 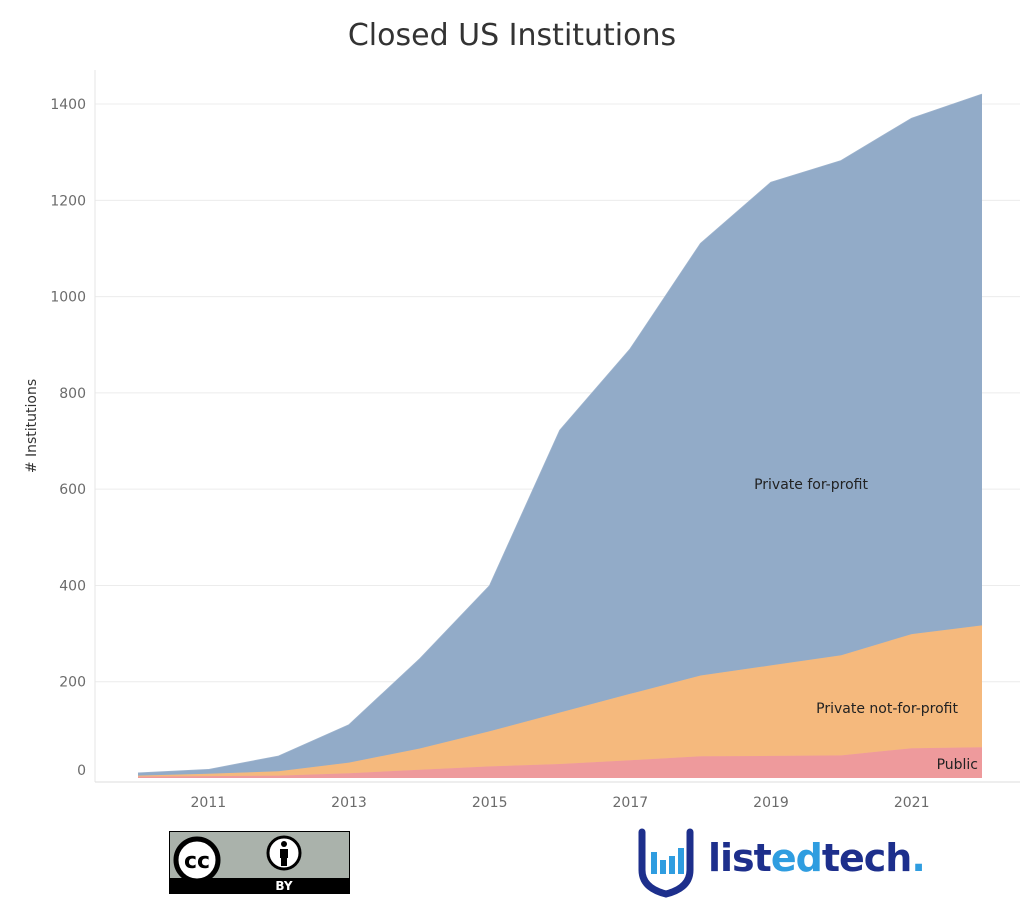 I want to click on brand-text-part2: ed, so click(x=796, y=858).